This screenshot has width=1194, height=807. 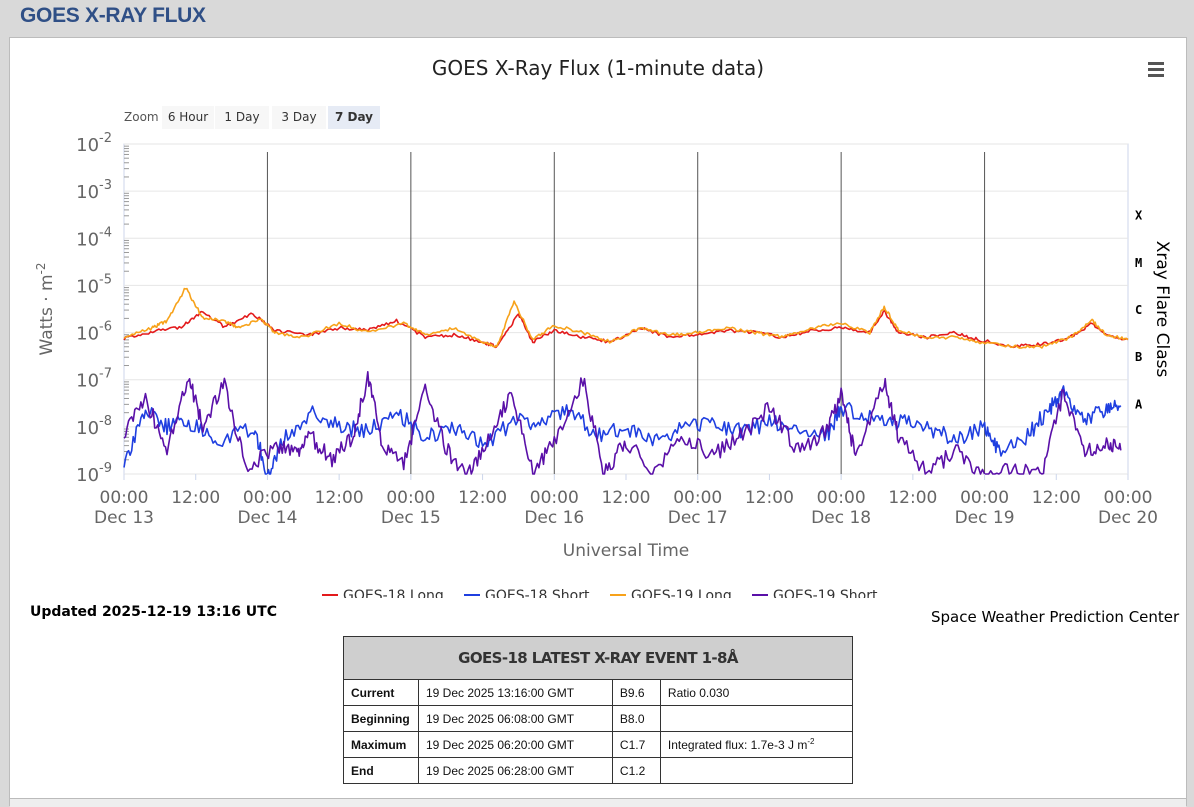 What do you see at coordinates (94, 379) in the screenshot?
I see `y-tick-label: 10⁻⁷` at bounding box center [94, 379].